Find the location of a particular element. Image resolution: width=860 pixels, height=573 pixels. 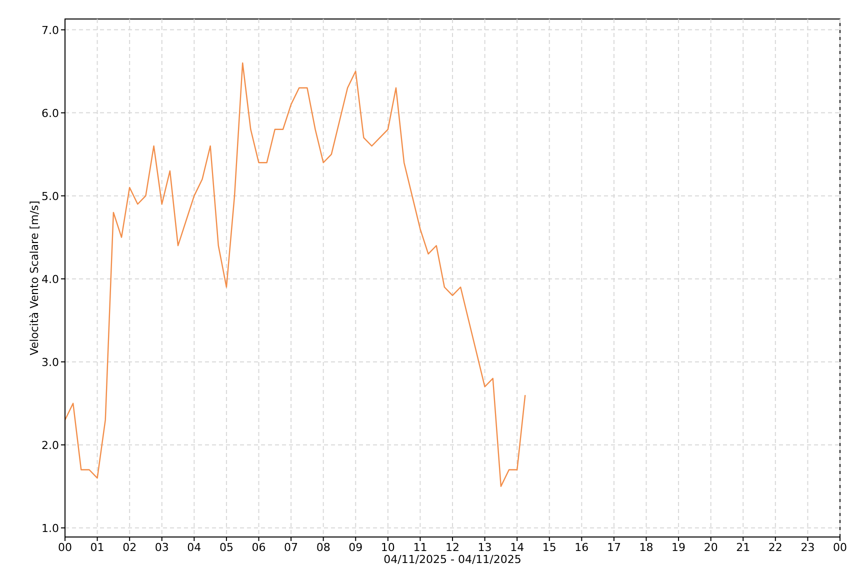

x-tick-label: 13 is located at coordinates (485, 547).